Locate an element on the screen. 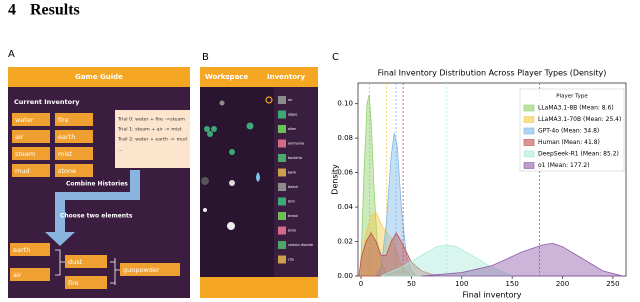 The image size is (640, 302). panel-label: B is located at coordinates (205, 57).